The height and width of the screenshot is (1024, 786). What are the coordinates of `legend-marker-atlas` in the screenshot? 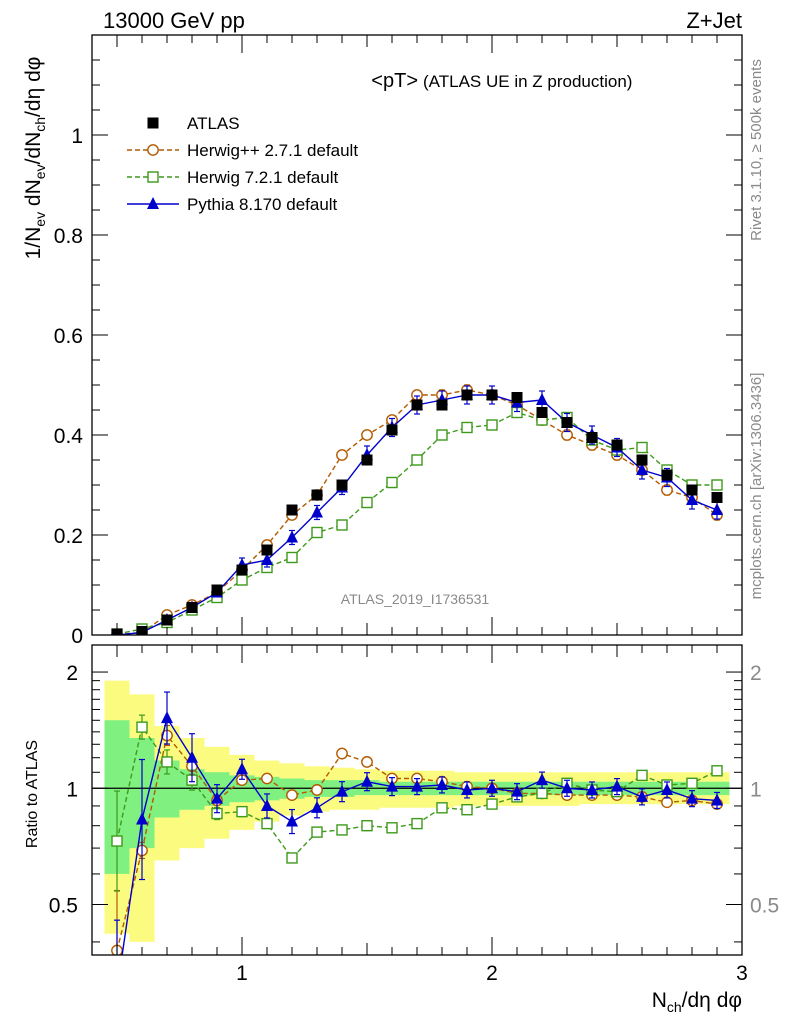 It's located at (153, 123).